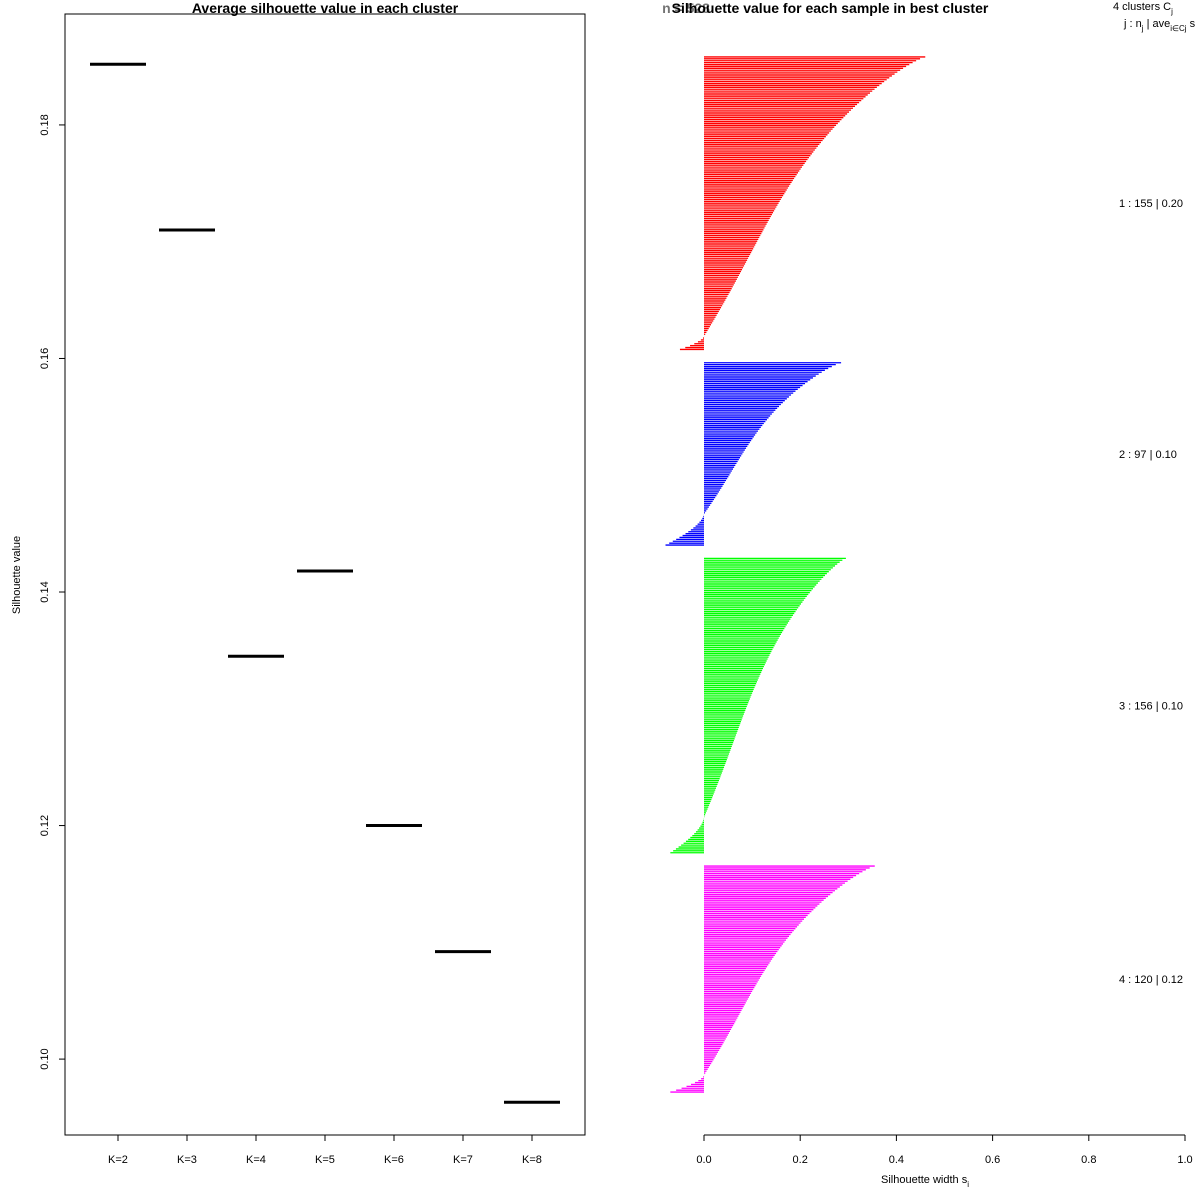  What do you see at coordinates (187, 1160) in the screenshot?
I see `left-x-tick-label: K=3` at bounding box center [187, 1160].